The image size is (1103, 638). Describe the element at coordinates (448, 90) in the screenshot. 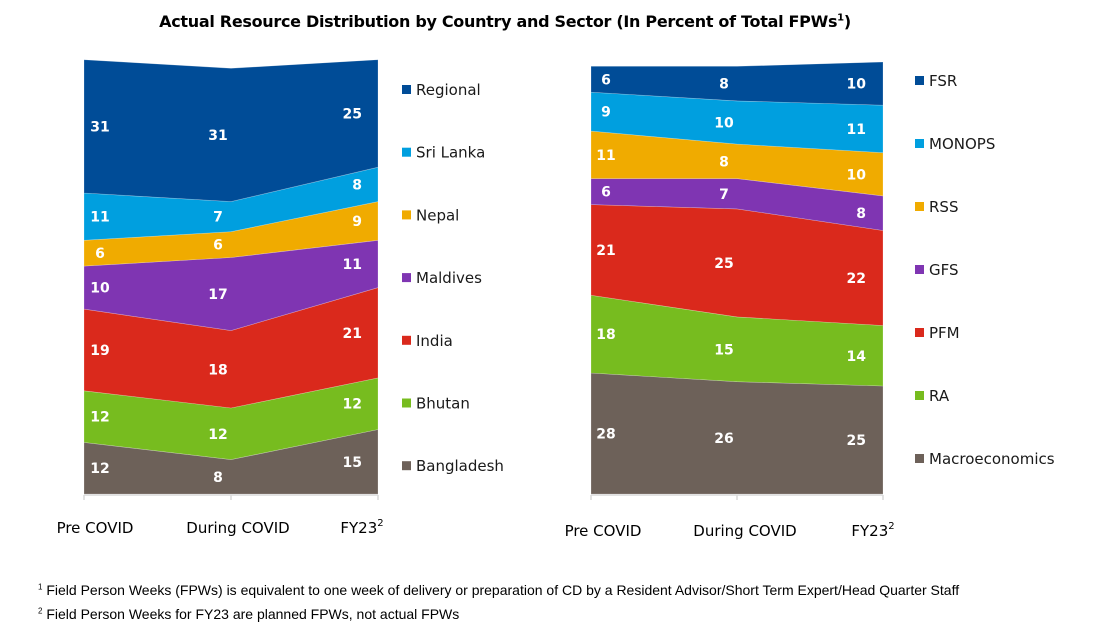

I see `legend-label: Regional` at that location.